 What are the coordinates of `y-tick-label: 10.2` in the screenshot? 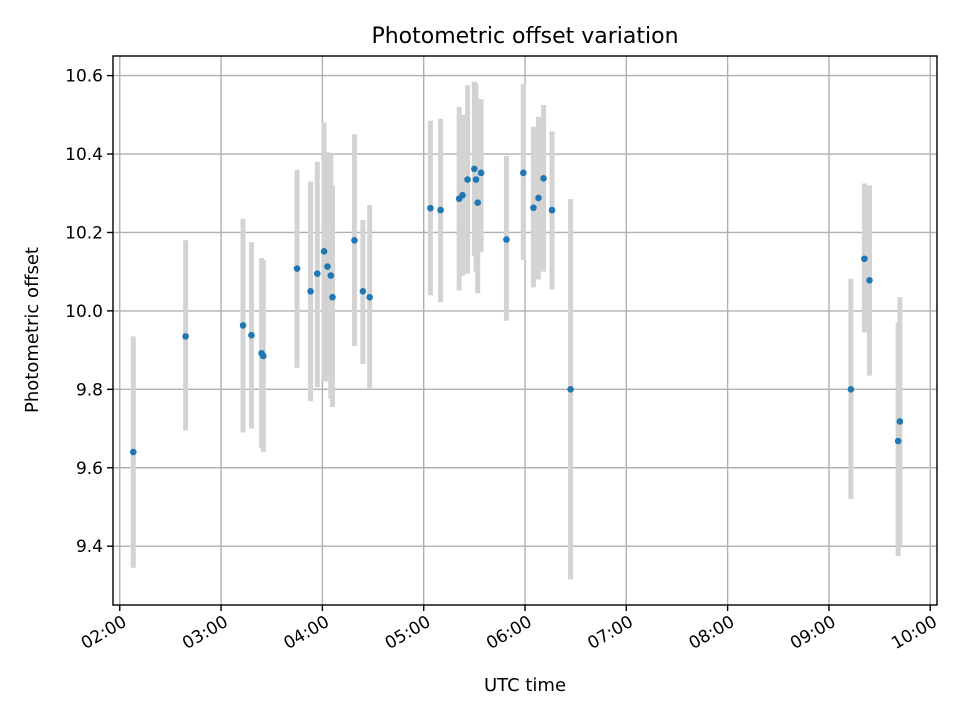 It's located at (84, 233).